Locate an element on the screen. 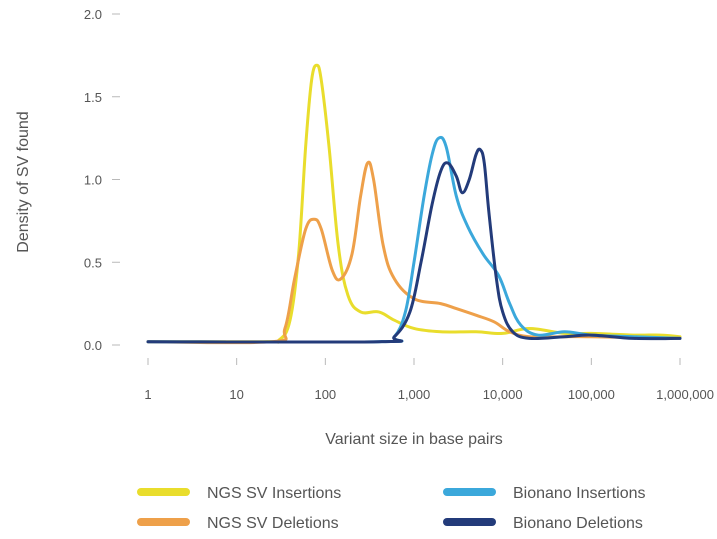 This screenshot has height=539, width=717. y-tick-label: 2.0 is located at coordinates (93, 14).